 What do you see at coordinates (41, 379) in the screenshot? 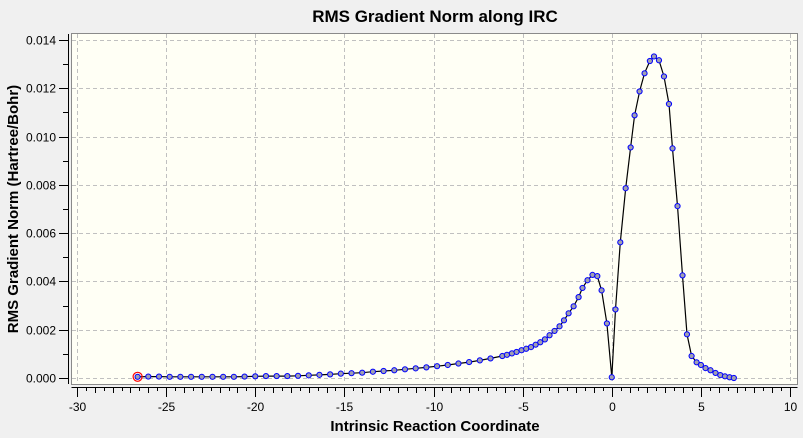
I see `y-tick-label: 0.000` at bounding box center [41, 379].